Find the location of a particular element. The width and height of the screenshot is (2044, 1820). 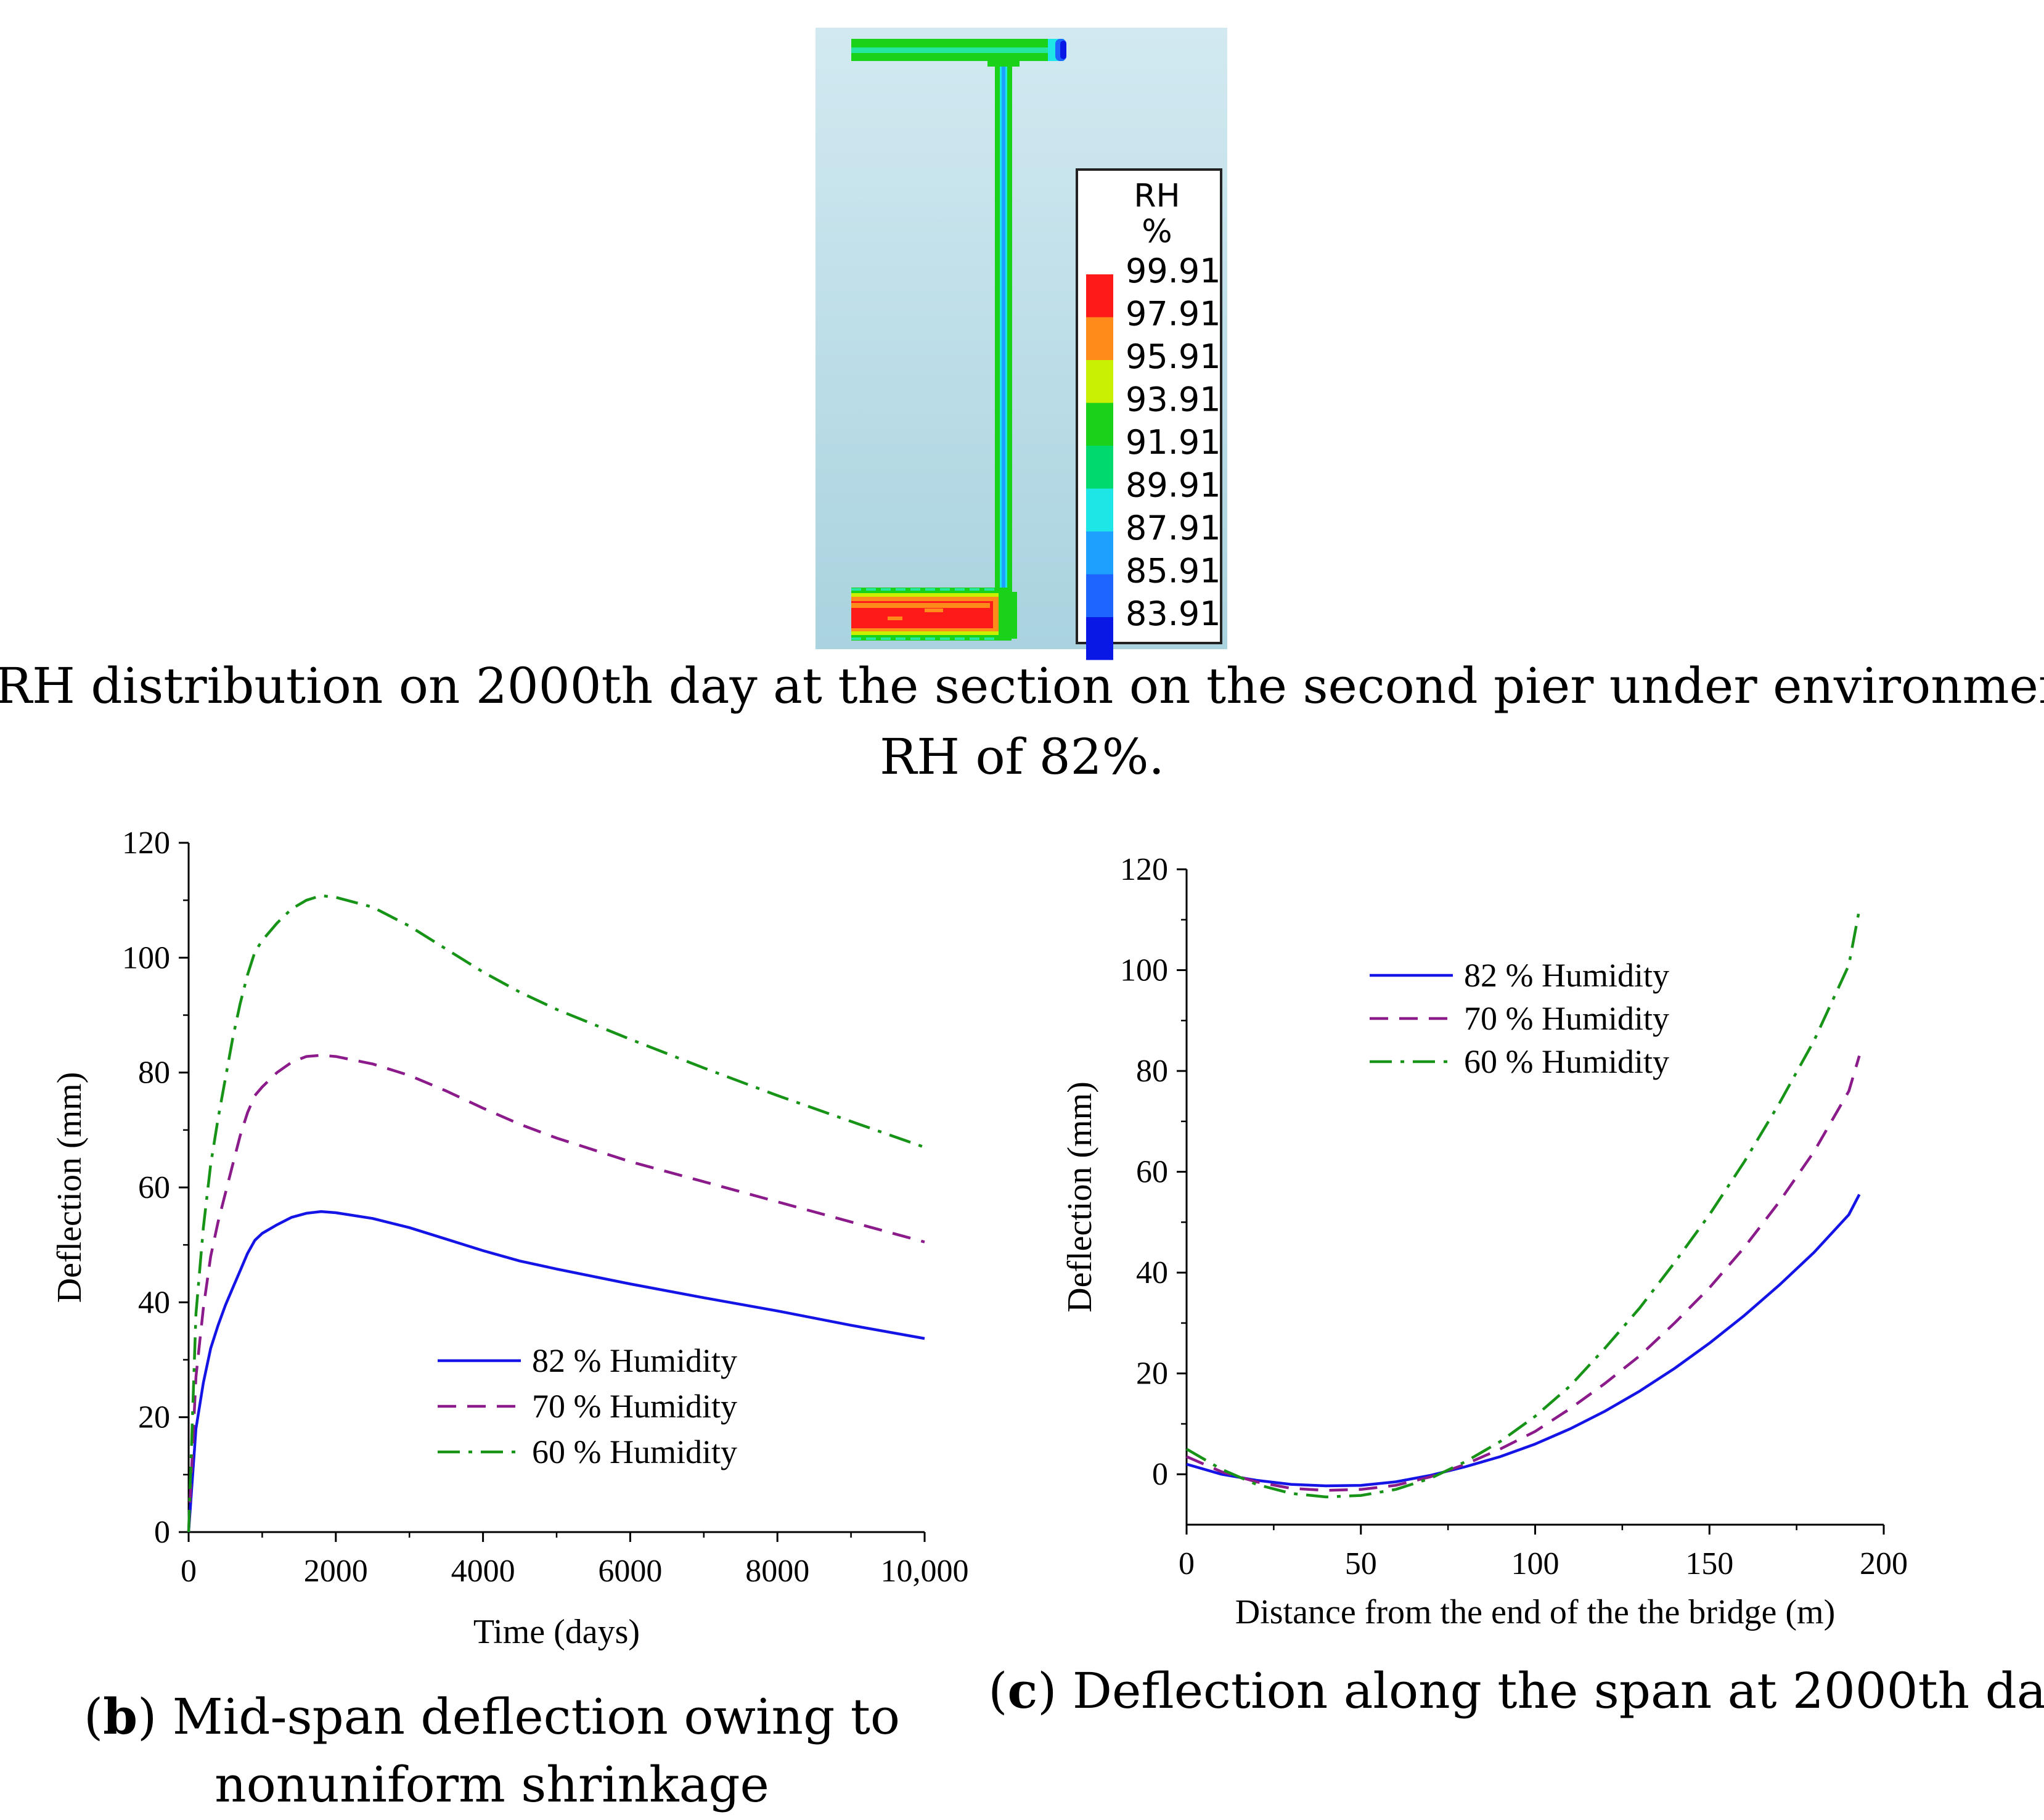

rh-legend-unit: % is located at coordinates (1157, 231).